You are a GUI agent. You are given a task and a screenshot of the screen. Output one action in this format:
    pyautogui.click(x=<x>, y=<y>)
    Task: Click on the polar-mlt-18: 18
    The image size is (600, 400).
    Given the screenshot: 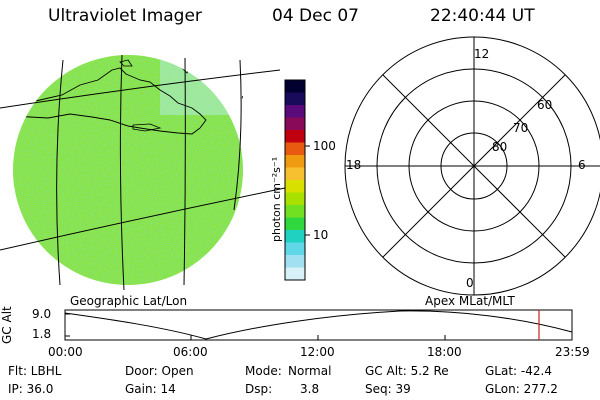 What is the action you would take?
    pyautogui.click(x=354, y=165)
    